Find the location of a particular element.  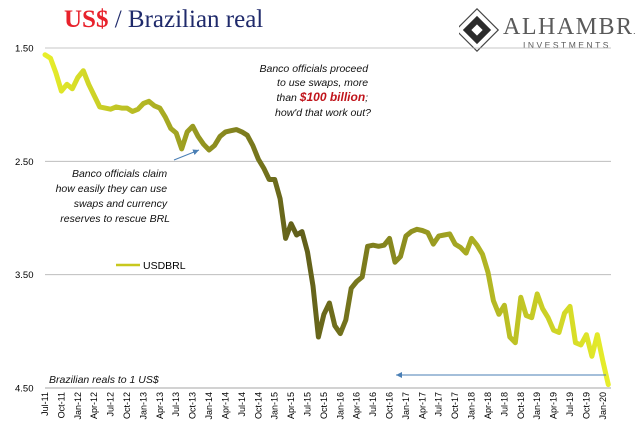

x-tick-label: Apr-17 is located at coordinates (422, 405).